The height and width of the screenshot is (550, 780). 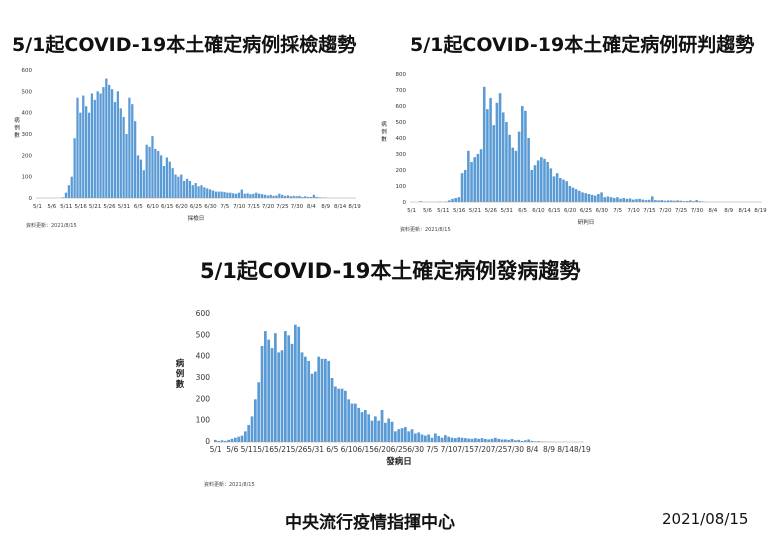 I want to click on x-tick-label: 6/5, so click(x=138, y=207).